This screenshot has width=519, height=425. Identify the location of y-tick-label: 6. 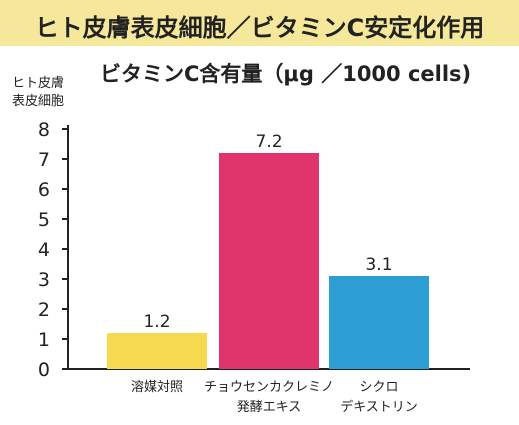
(44, 190).